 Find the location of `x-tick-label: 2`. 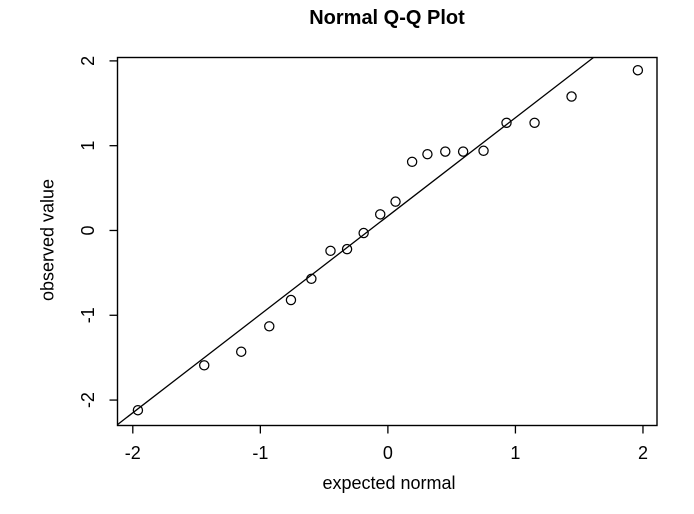

x-tick-label: 2 is located at coordinates (643, 453).